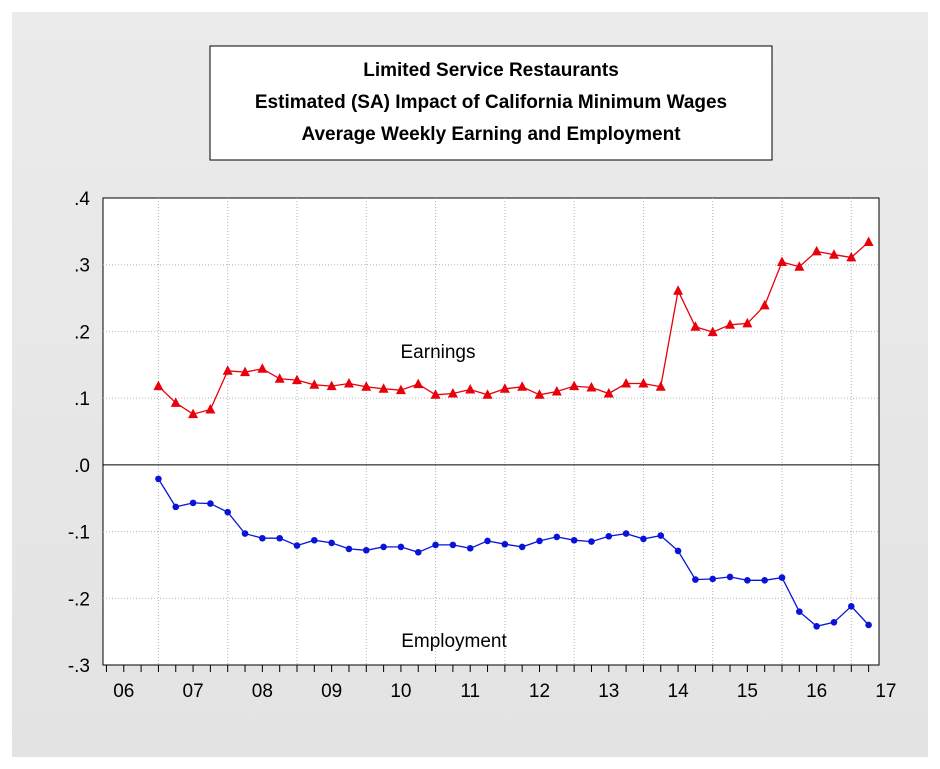 This screenshot has width=940, height=769. Describe the element at coordinates (816, 691) in the screenshot. I see `x-tick-label: 16` at that location.